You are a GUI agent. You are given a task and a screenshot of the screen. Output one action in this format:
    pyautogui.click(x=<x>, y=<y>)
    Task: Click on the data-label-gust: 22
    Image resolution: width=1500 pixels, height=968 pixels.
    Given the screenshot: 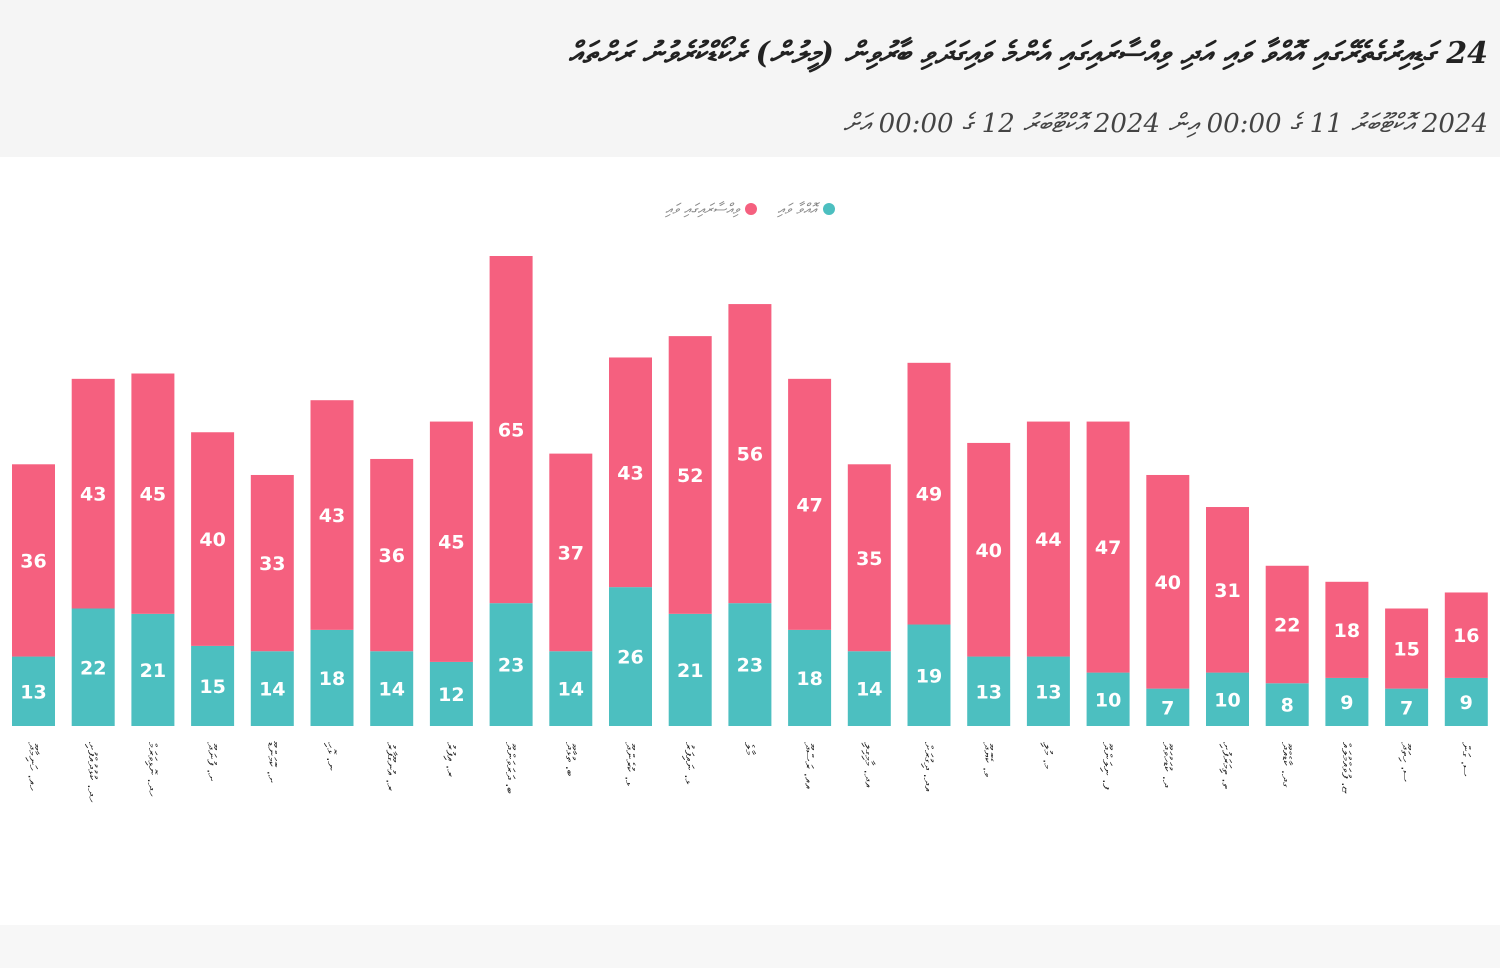 What is the action you would take?
    pyautogui.click(x=1287, y=626)
    